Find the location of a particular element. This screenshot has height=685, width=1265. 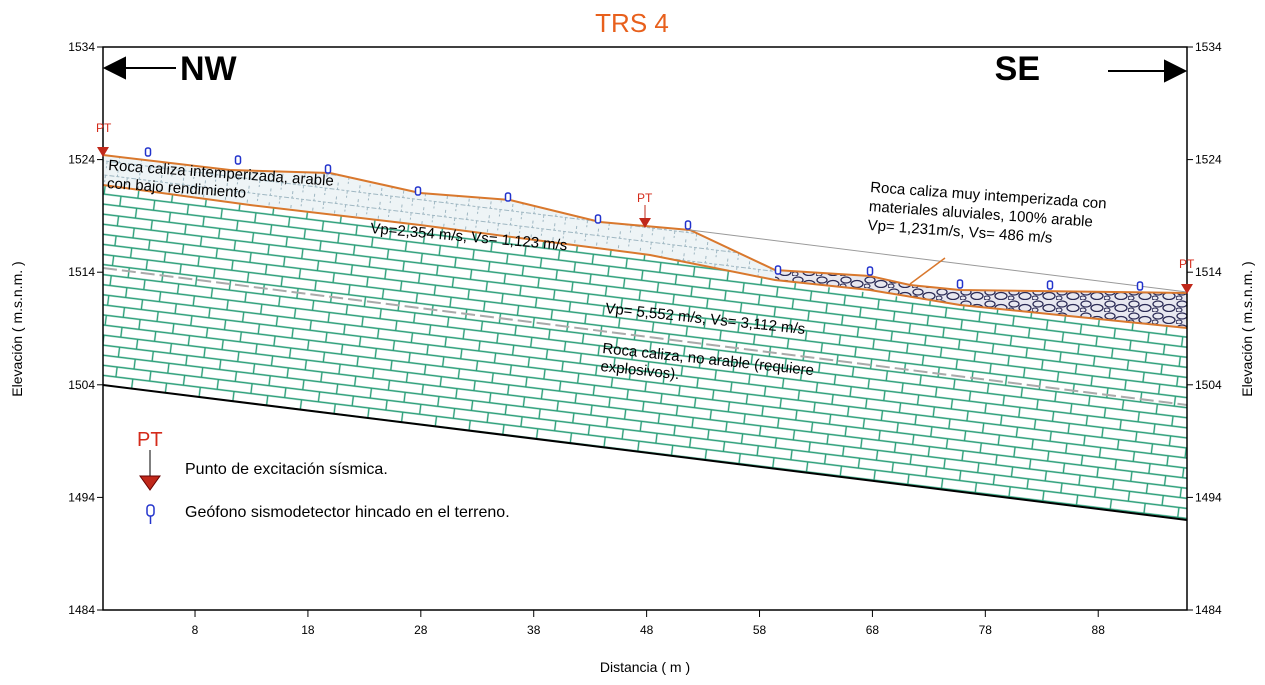

legend-geophone-icon is located at coordinates (150, 514).